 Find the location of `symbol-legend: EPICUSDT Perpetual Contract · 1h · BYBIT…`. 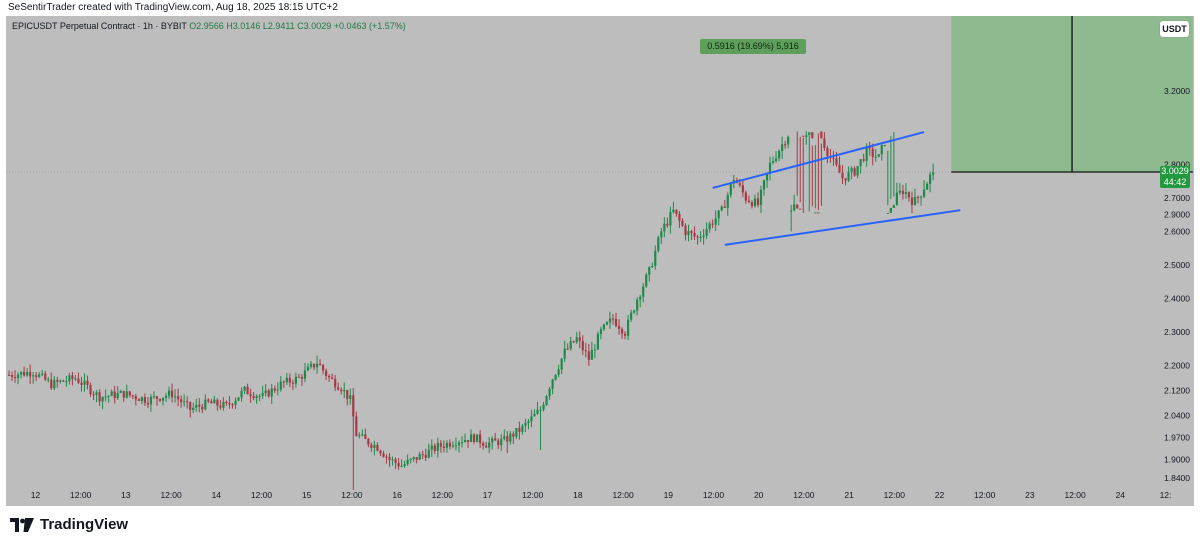

symbol-legend: EPICUSDT Perpetual Contract · 1h · BYBIT… is located at coordinates (209, 26).